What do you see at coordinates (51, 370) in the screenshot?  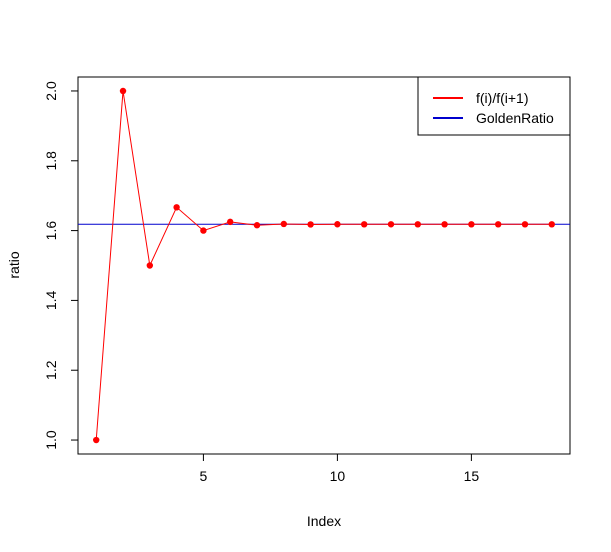 I see `y-tick-label: 1.2` at bounding box center [51, 370].